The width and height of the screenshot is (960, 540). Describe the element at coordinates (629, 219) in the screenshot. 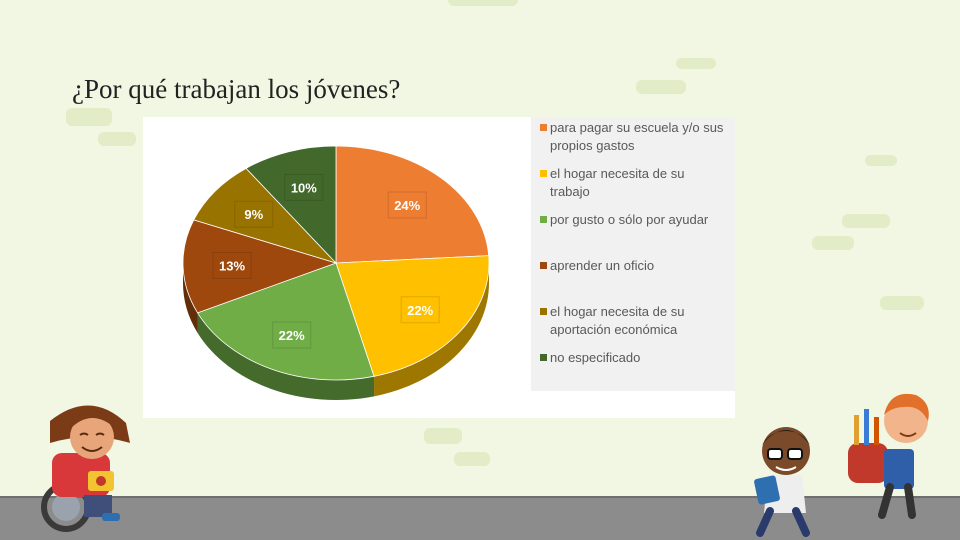

I see `legend-label: por gusto o sólo por ayudar` at that location.